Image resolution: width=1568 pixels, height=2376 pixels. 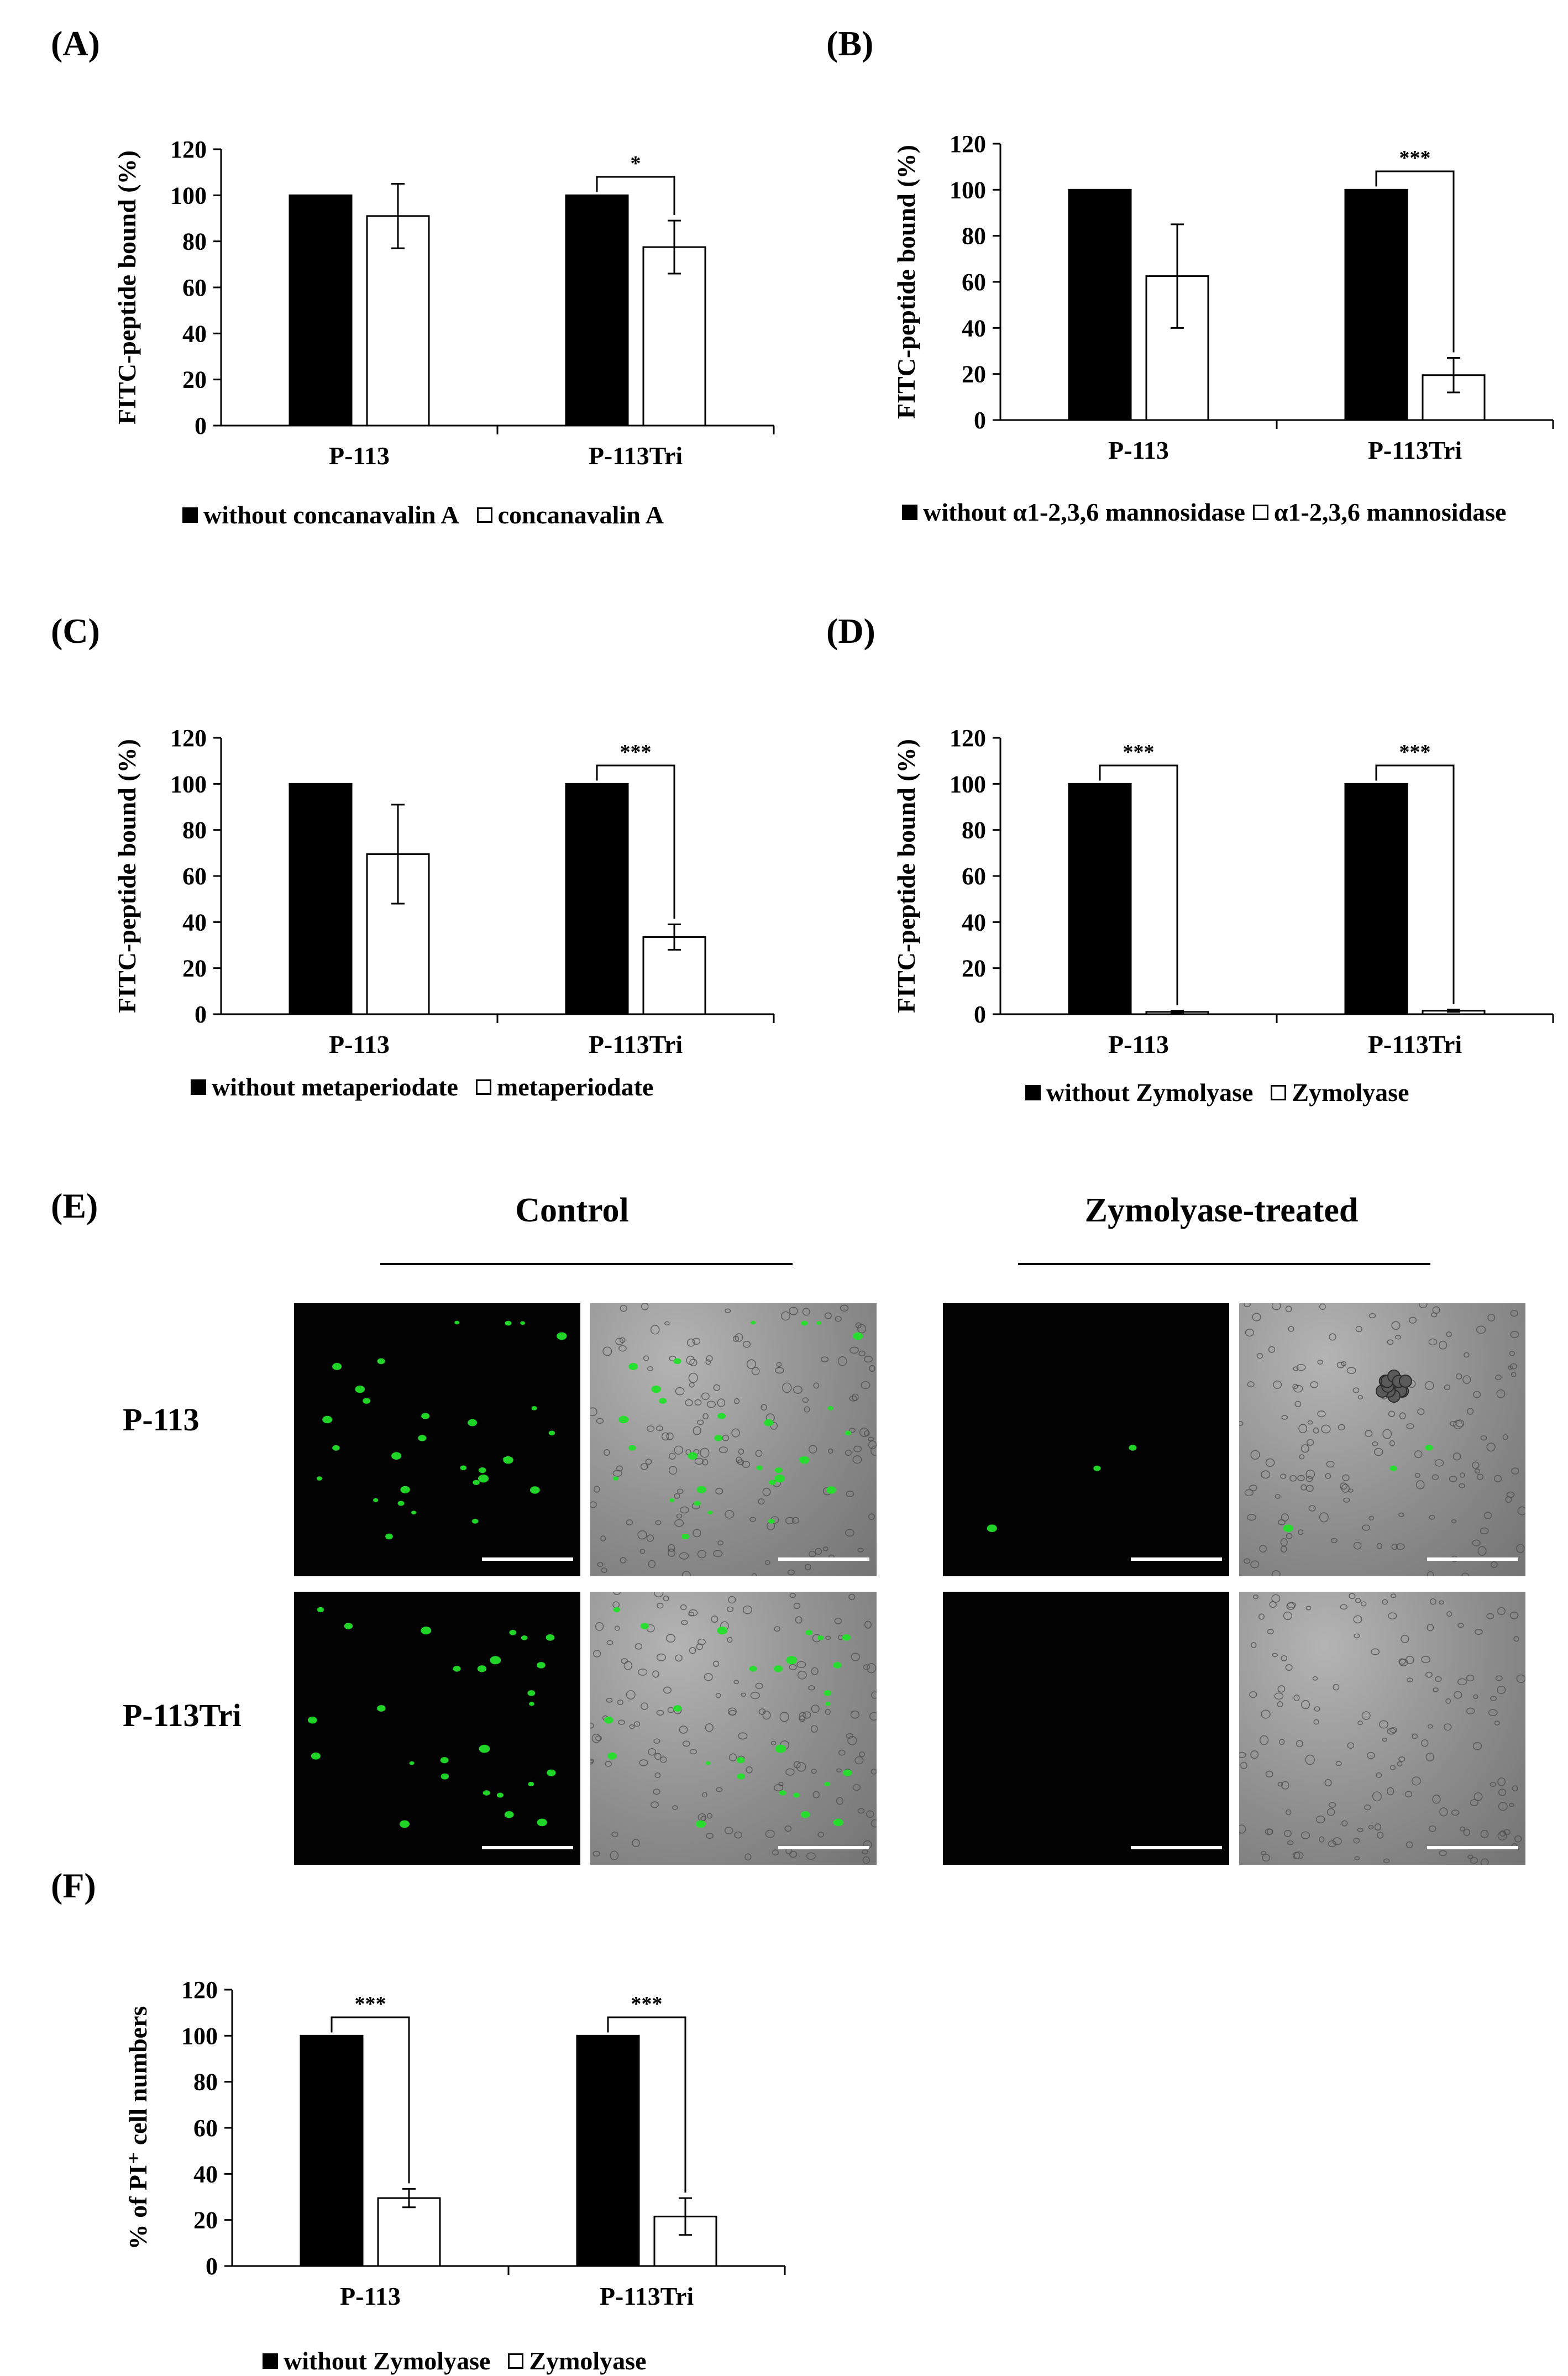 I want to click on legend-item-black: without Zymolyase, so click(x=376, y=2360).